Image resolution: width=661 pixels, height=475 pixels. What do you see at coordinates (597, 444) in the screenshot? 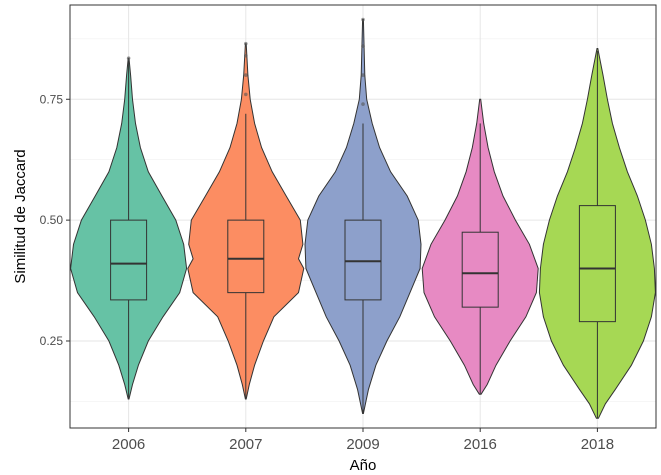
I see `x-tick-label: 2018` at bounding box center [597, 444].